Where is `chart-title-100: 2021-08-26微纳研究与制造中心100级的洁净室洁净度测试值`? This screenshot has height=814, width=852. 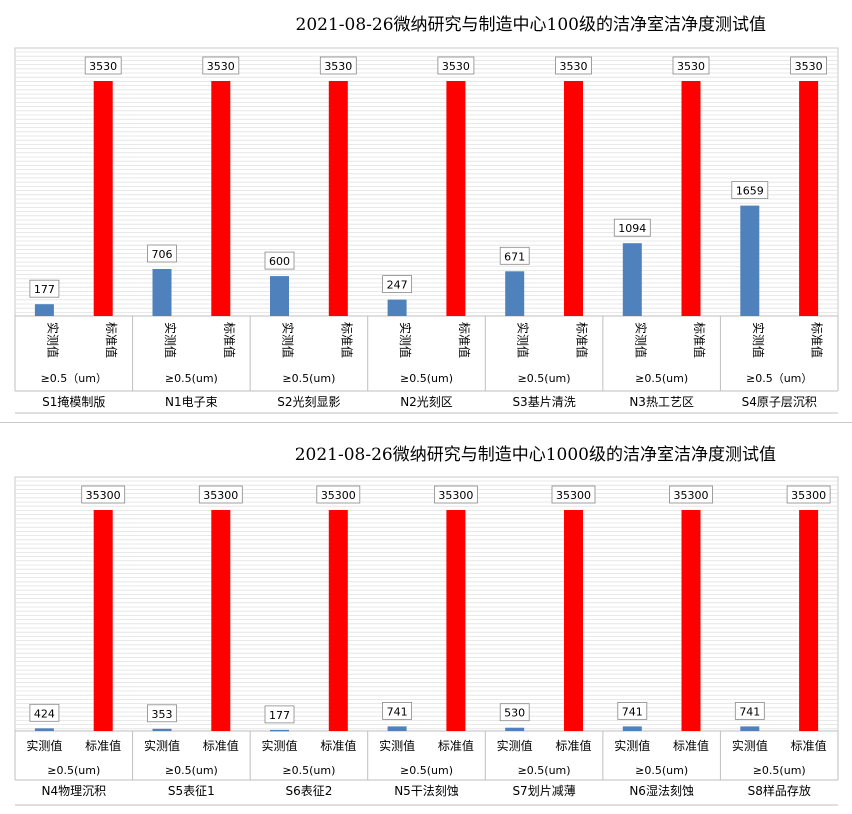 chart-title-100: 2021-08-26微纳研究与制造中心100级的洁净室洁净度测试值 is located at coordinates (530, 25).